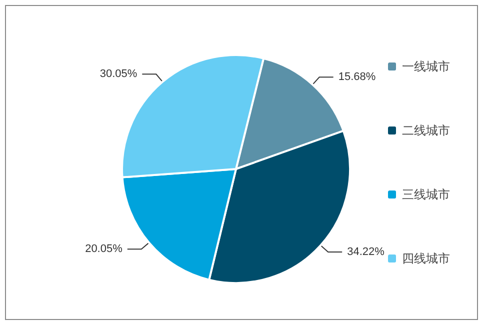 The width and height of the screenshot is (485, 327). What do you see at coordinates (366, 252) in the screenshot?
I see `data-label: 34.22%` at bounding box center [366, 252].